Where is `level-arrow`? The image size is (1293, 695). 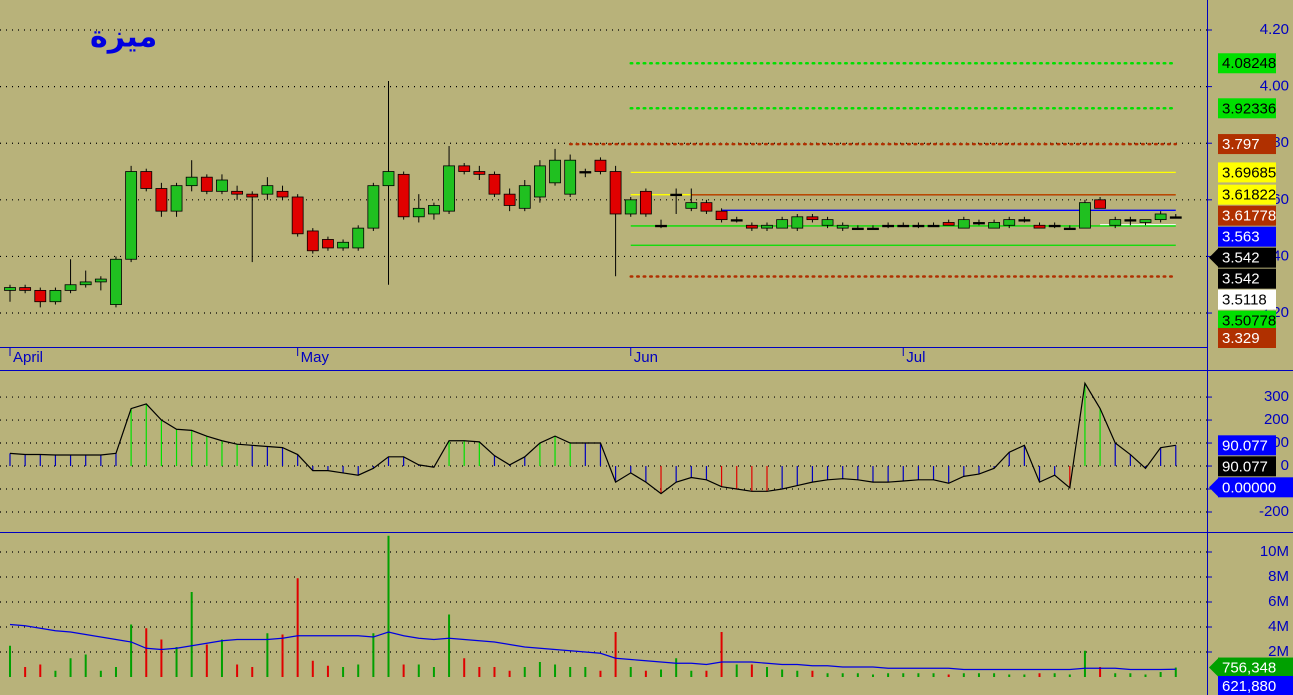 level-arrow is located at coordinates (1213, 487).